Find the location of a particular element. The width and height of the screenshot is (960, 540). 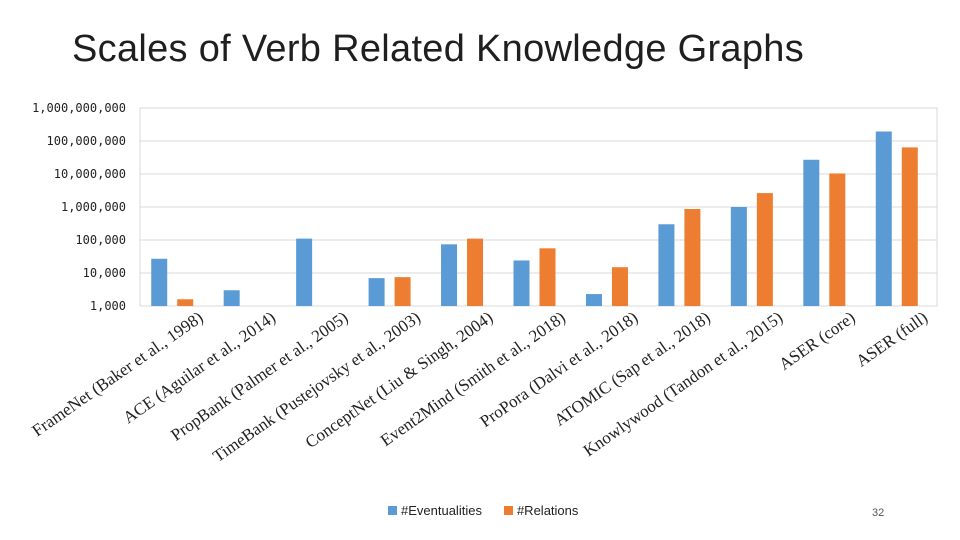

legend-label-eventualities: #Eventualities is located at coordinates (441, 510).